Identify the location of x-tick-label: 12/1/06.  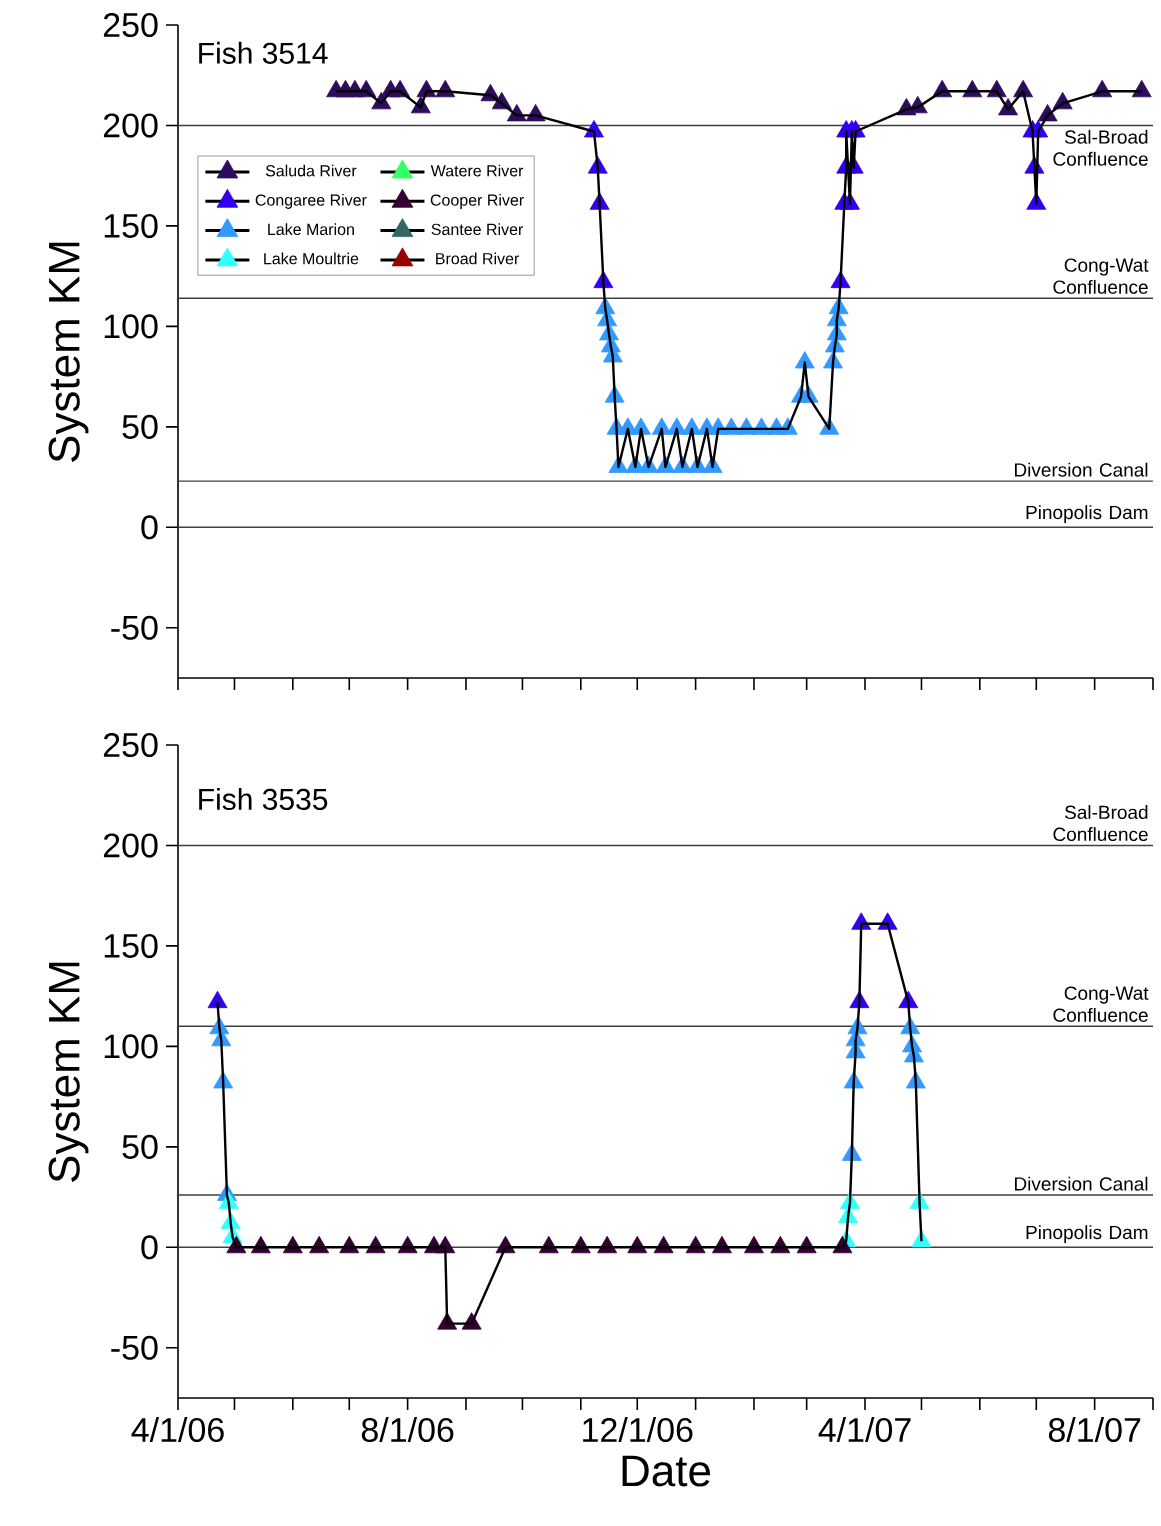
(638, 1430).